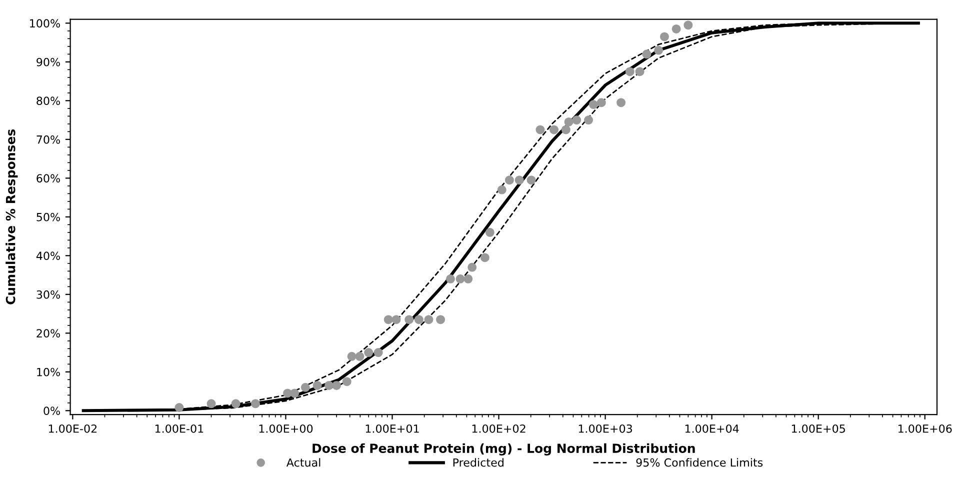  What do you see at coordinates (48, 294) in the screenshot?
I see `y-tick-label: 30%` at bounding box center [48, 294].